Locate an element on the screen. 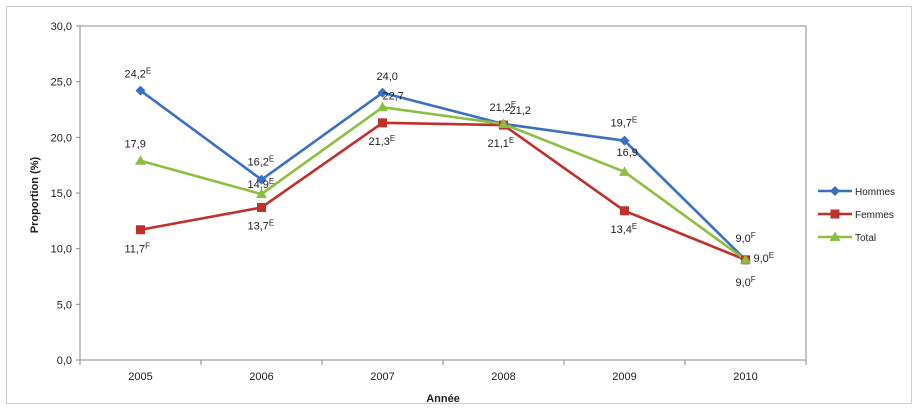 Image resolution: width=921 pixels, height=411 pixels. x-axis-title: Année is located at coordinates (443, 399).